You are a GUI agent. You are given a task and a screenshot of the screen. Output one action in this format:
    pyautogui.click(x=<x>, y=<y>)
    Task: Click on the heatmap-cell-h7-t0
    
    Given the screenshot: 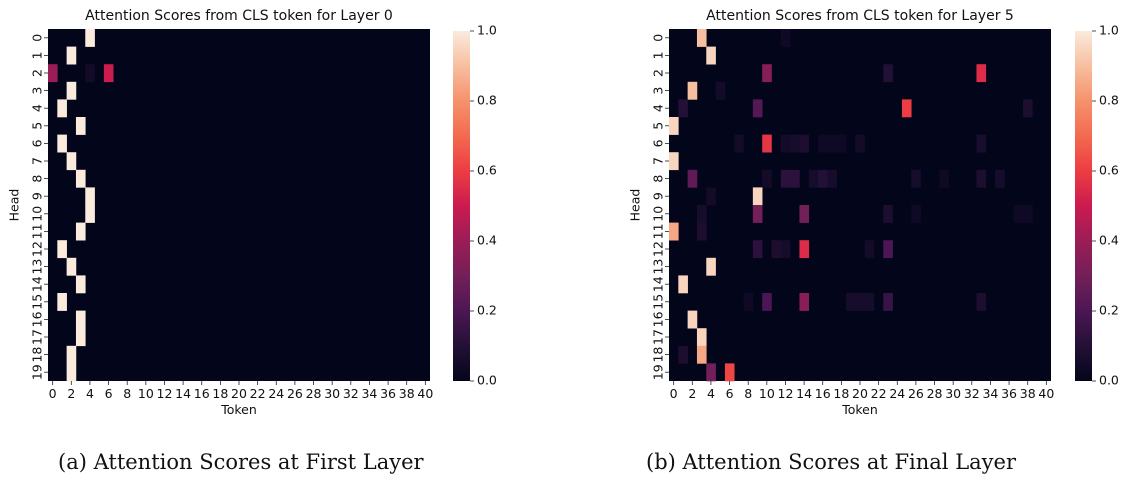 What is the action you would take?
    pyautogui.click(x=674, y=161)
    